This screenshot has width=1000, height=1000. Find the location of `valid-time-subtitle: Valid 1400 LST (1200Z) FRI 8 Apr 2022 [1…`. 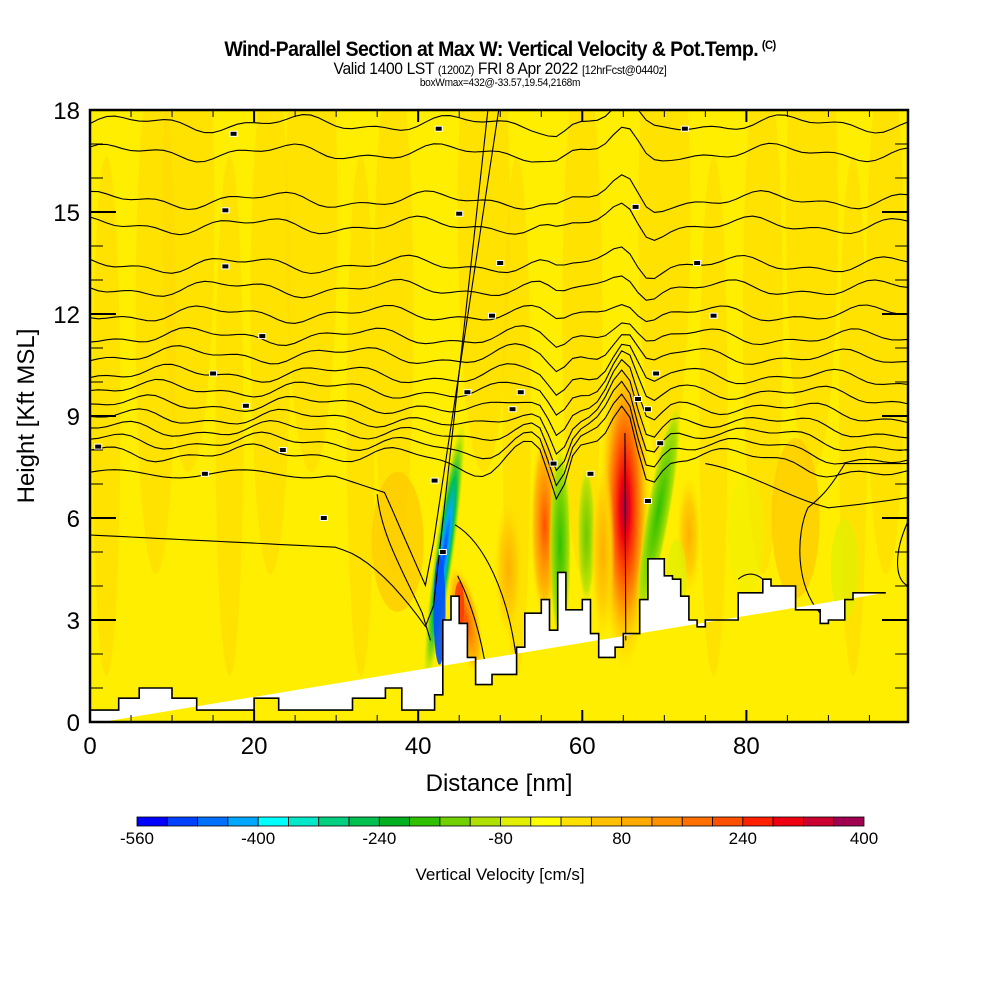

valid-time-subtitle: Valid 1400 LST (1200Z) FRI 8 Apr 2022 [1… is located at coordinates (500, 69).